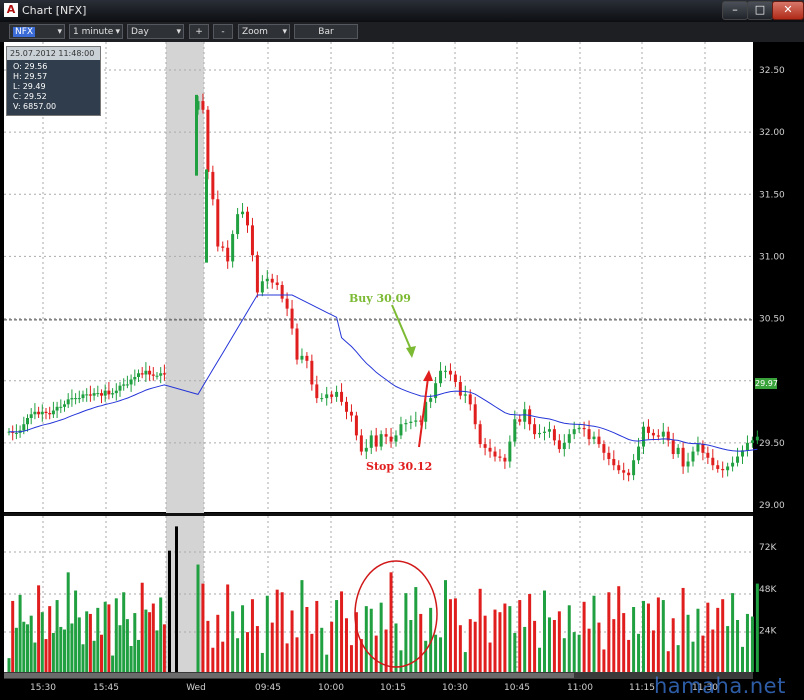 This screenshot has height=700, width=804. Describe the element at coordinates (199, 31) in the screenshot. I see `zoom-in-button: +` at that location.